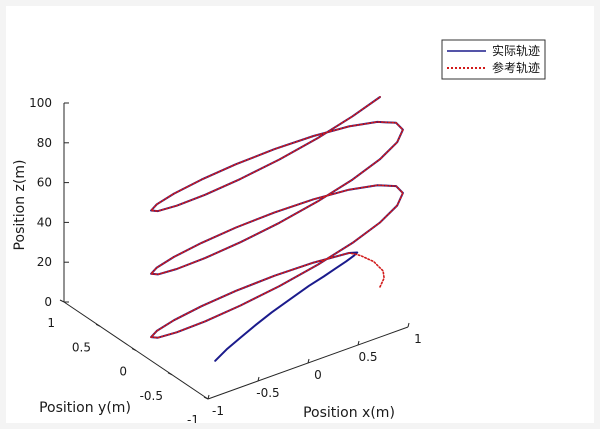  I want to click on legend-label-actual: 实际轨迹, so click(516, 50).